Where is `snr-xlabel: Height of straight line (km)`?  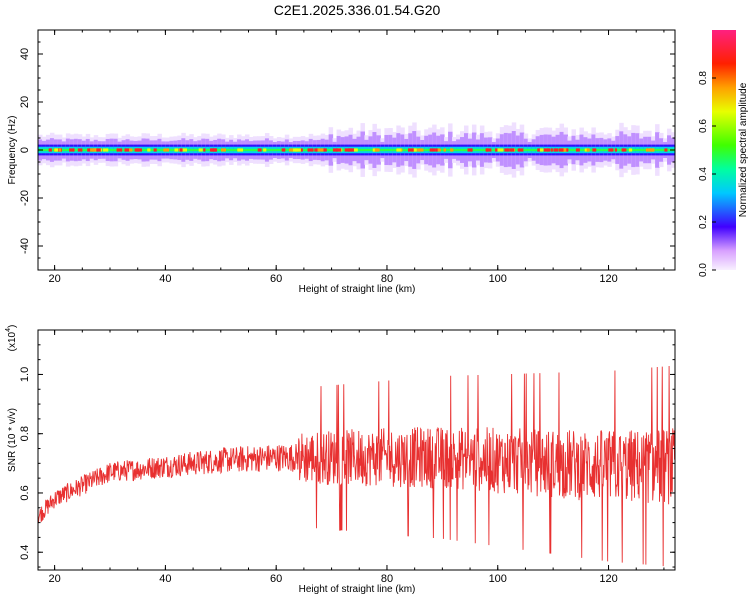 snr-xlabel: Height of straight line (km) is located at coordinates (357, 589).